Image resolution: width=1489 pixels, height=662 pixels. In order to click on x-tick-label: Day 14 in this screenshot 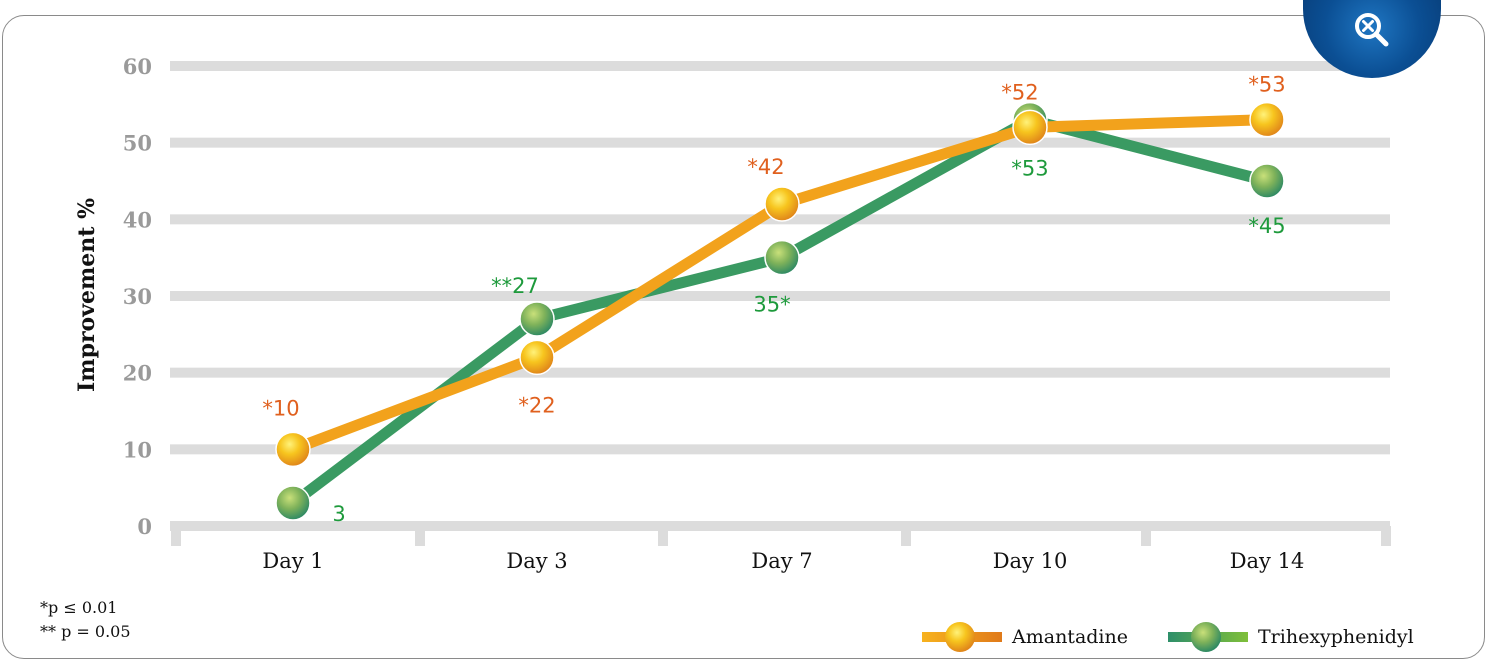, I will do `click(1267, 561)`.